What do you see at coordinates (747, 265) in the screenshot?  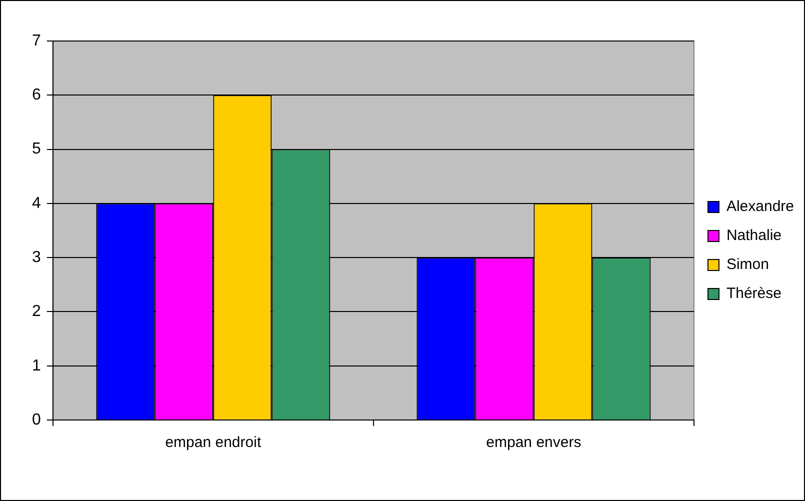 I see `legend-label: Simon` at bounding box center [747, 265].